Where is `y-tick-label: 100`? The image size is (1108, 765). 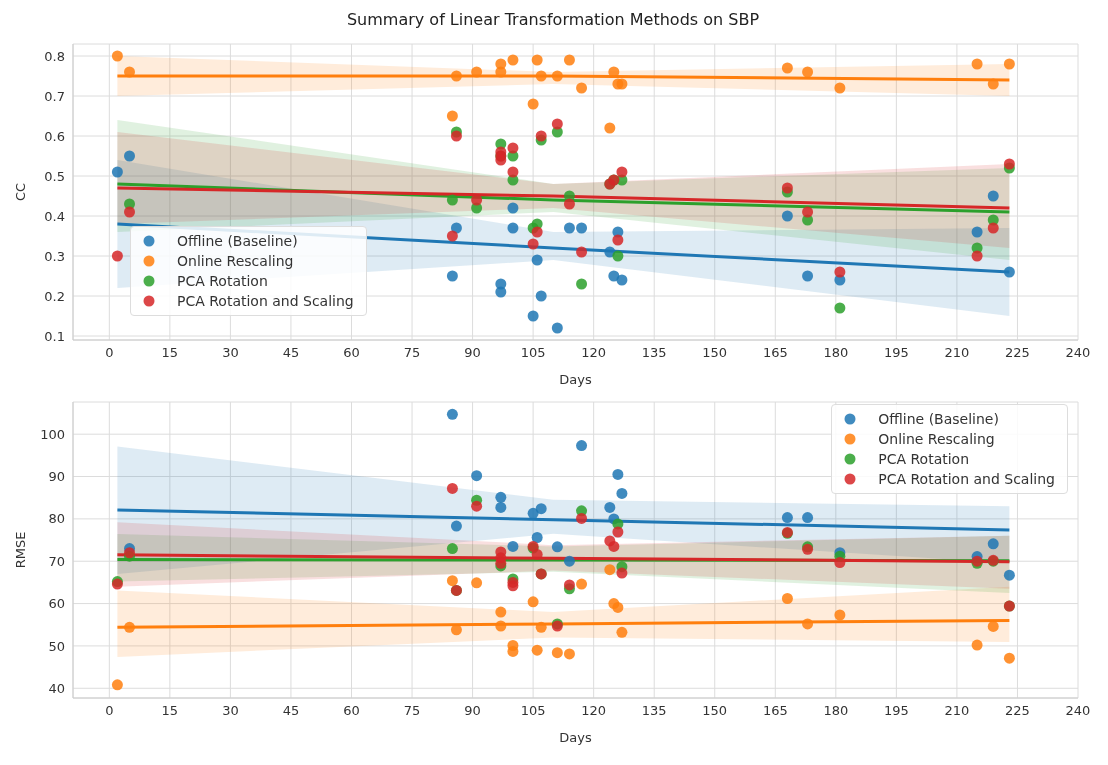
y-tick-label: 100 is located at coordinates (52, 434).